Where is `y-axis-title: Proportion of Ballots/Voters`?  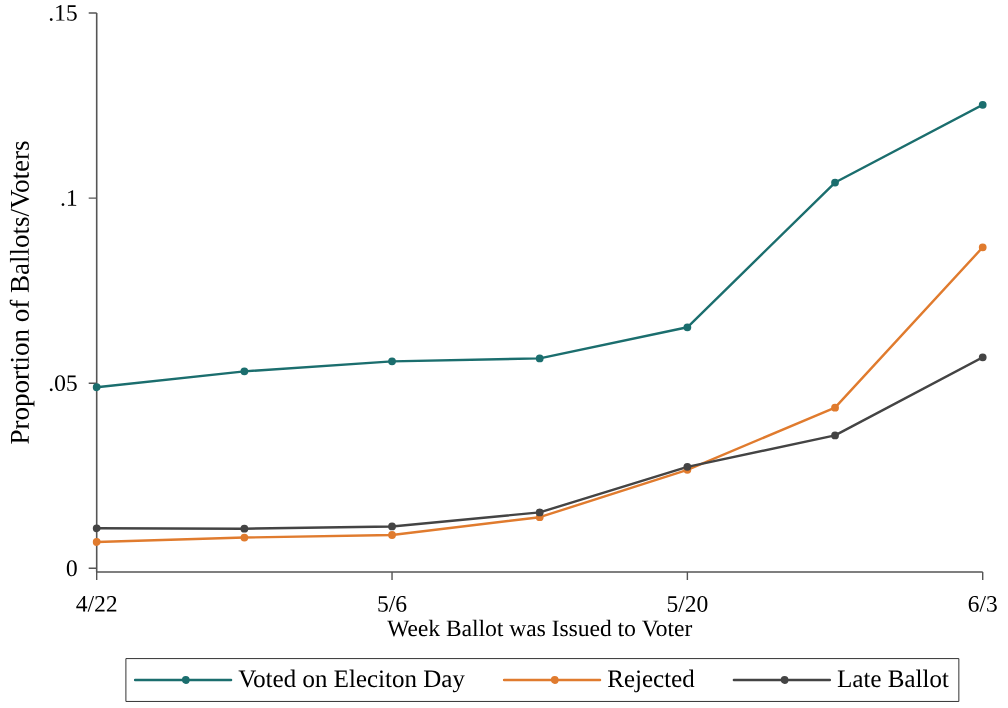 y-axis-title: Proportion of Ballots/Voters is located at coordinates (22, 292).